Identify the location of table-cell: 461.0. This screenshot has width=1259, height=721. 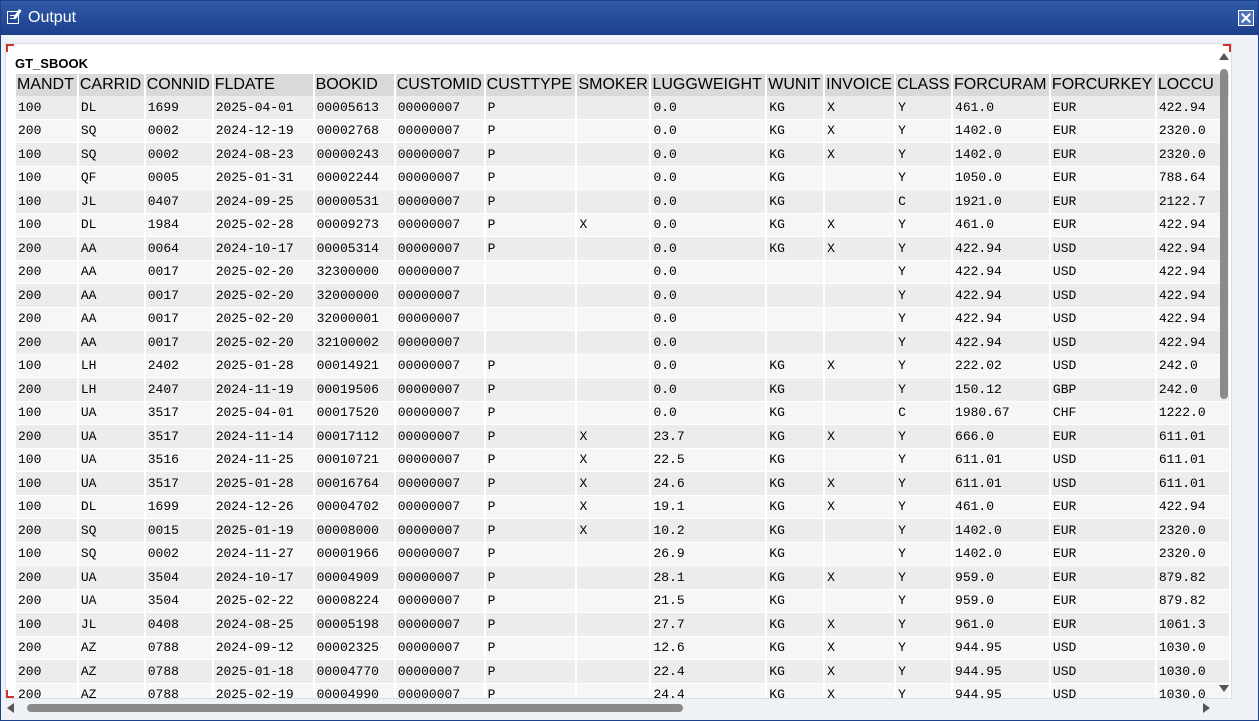
(1001, 507).